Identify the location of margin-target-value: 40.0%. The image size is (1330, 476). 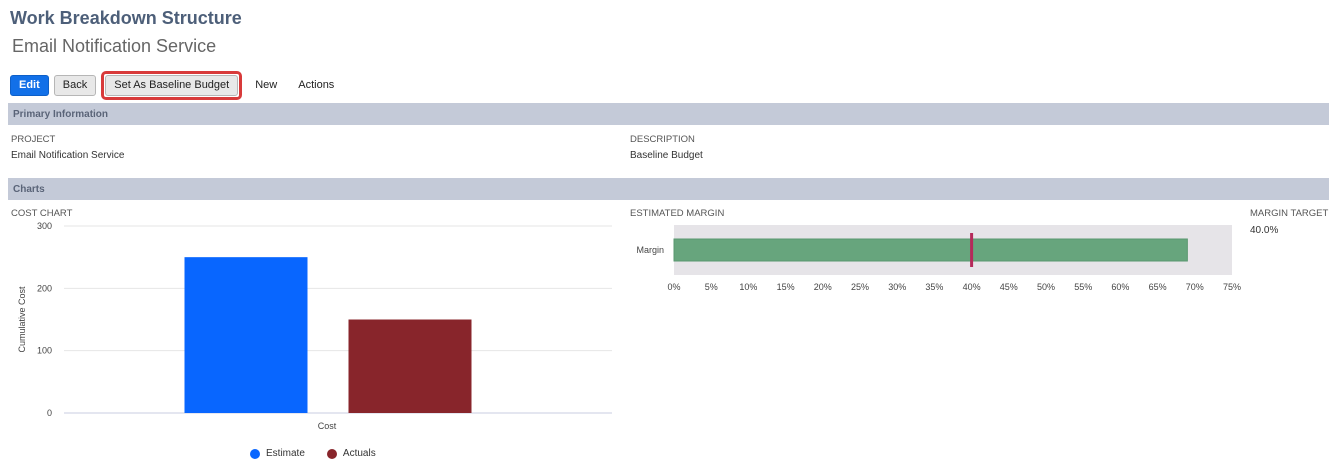
(1264, 230).